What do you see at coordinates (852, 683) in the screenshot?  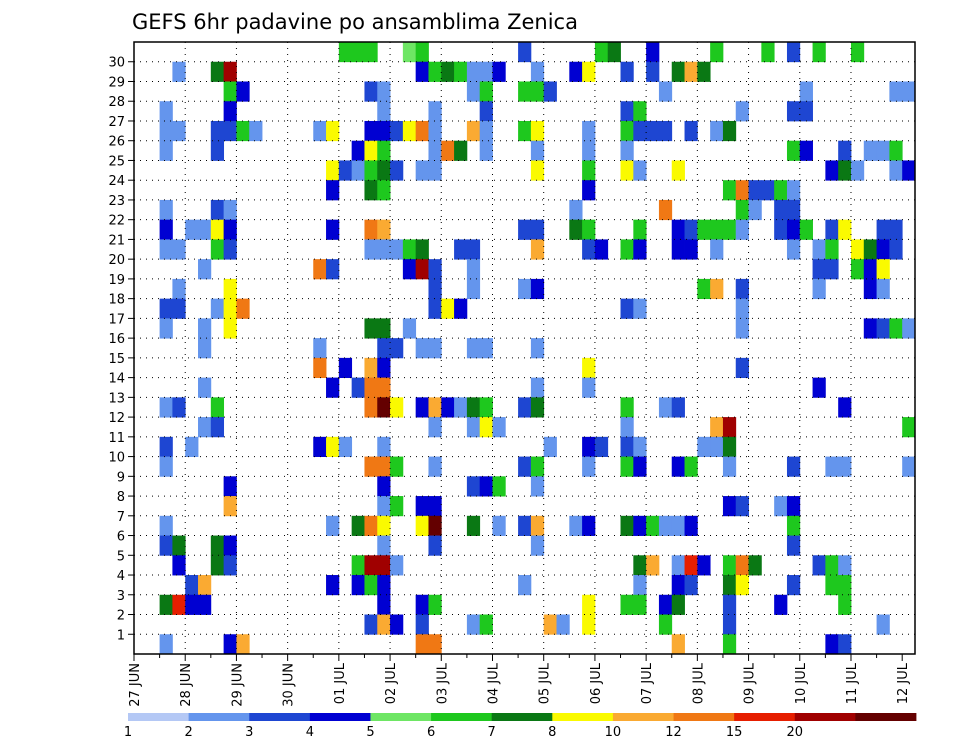 I see `x-tick-label: 11 JUL` at bounding box center [852, 683].